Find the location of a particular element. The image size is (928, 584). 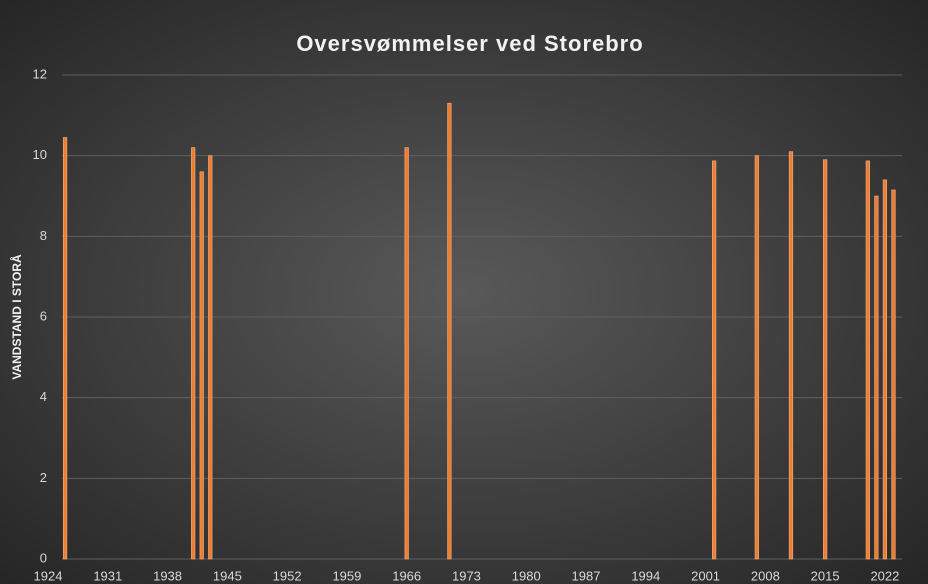

y-tick-label: 4 is located at coordinates (43, 396).